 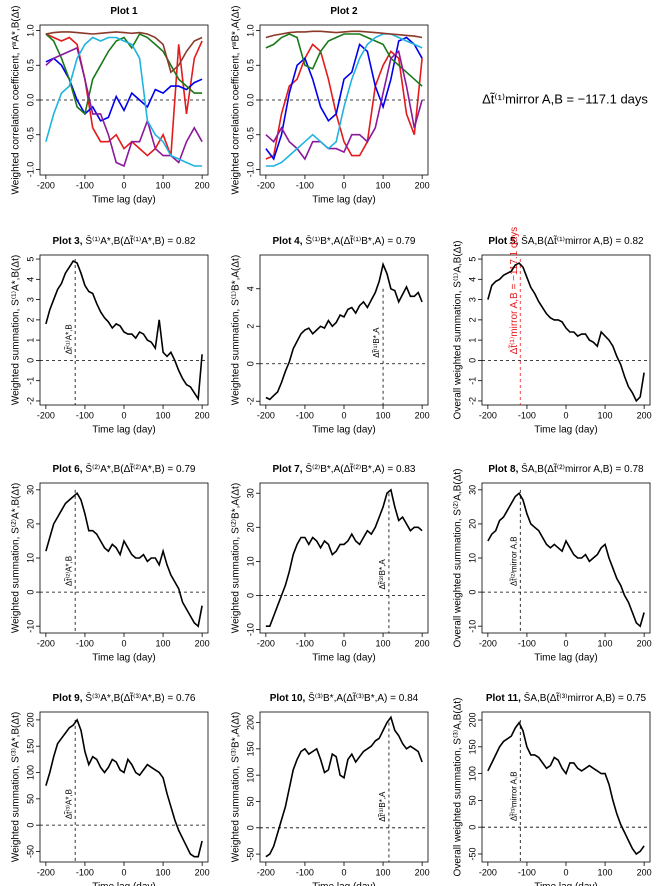 I want to click on chart-title: Plot 5, S̄A,B(Δt̃⁽¹⁾mirror A,B) = 0.82, so click(x=566, y=240).